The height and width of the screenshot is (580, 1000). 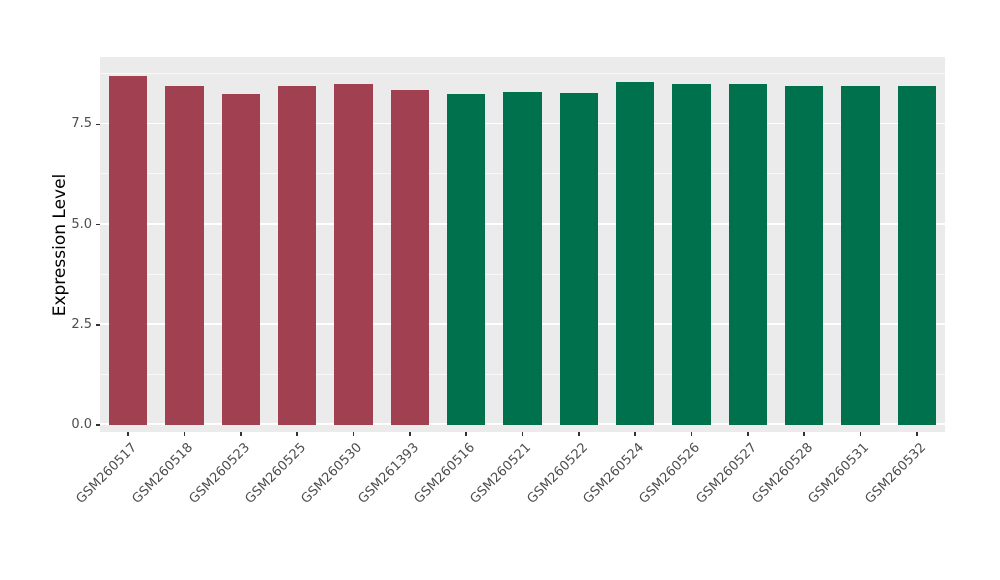 I want to click on bar-GSM260532, so click(x=916, y=255).